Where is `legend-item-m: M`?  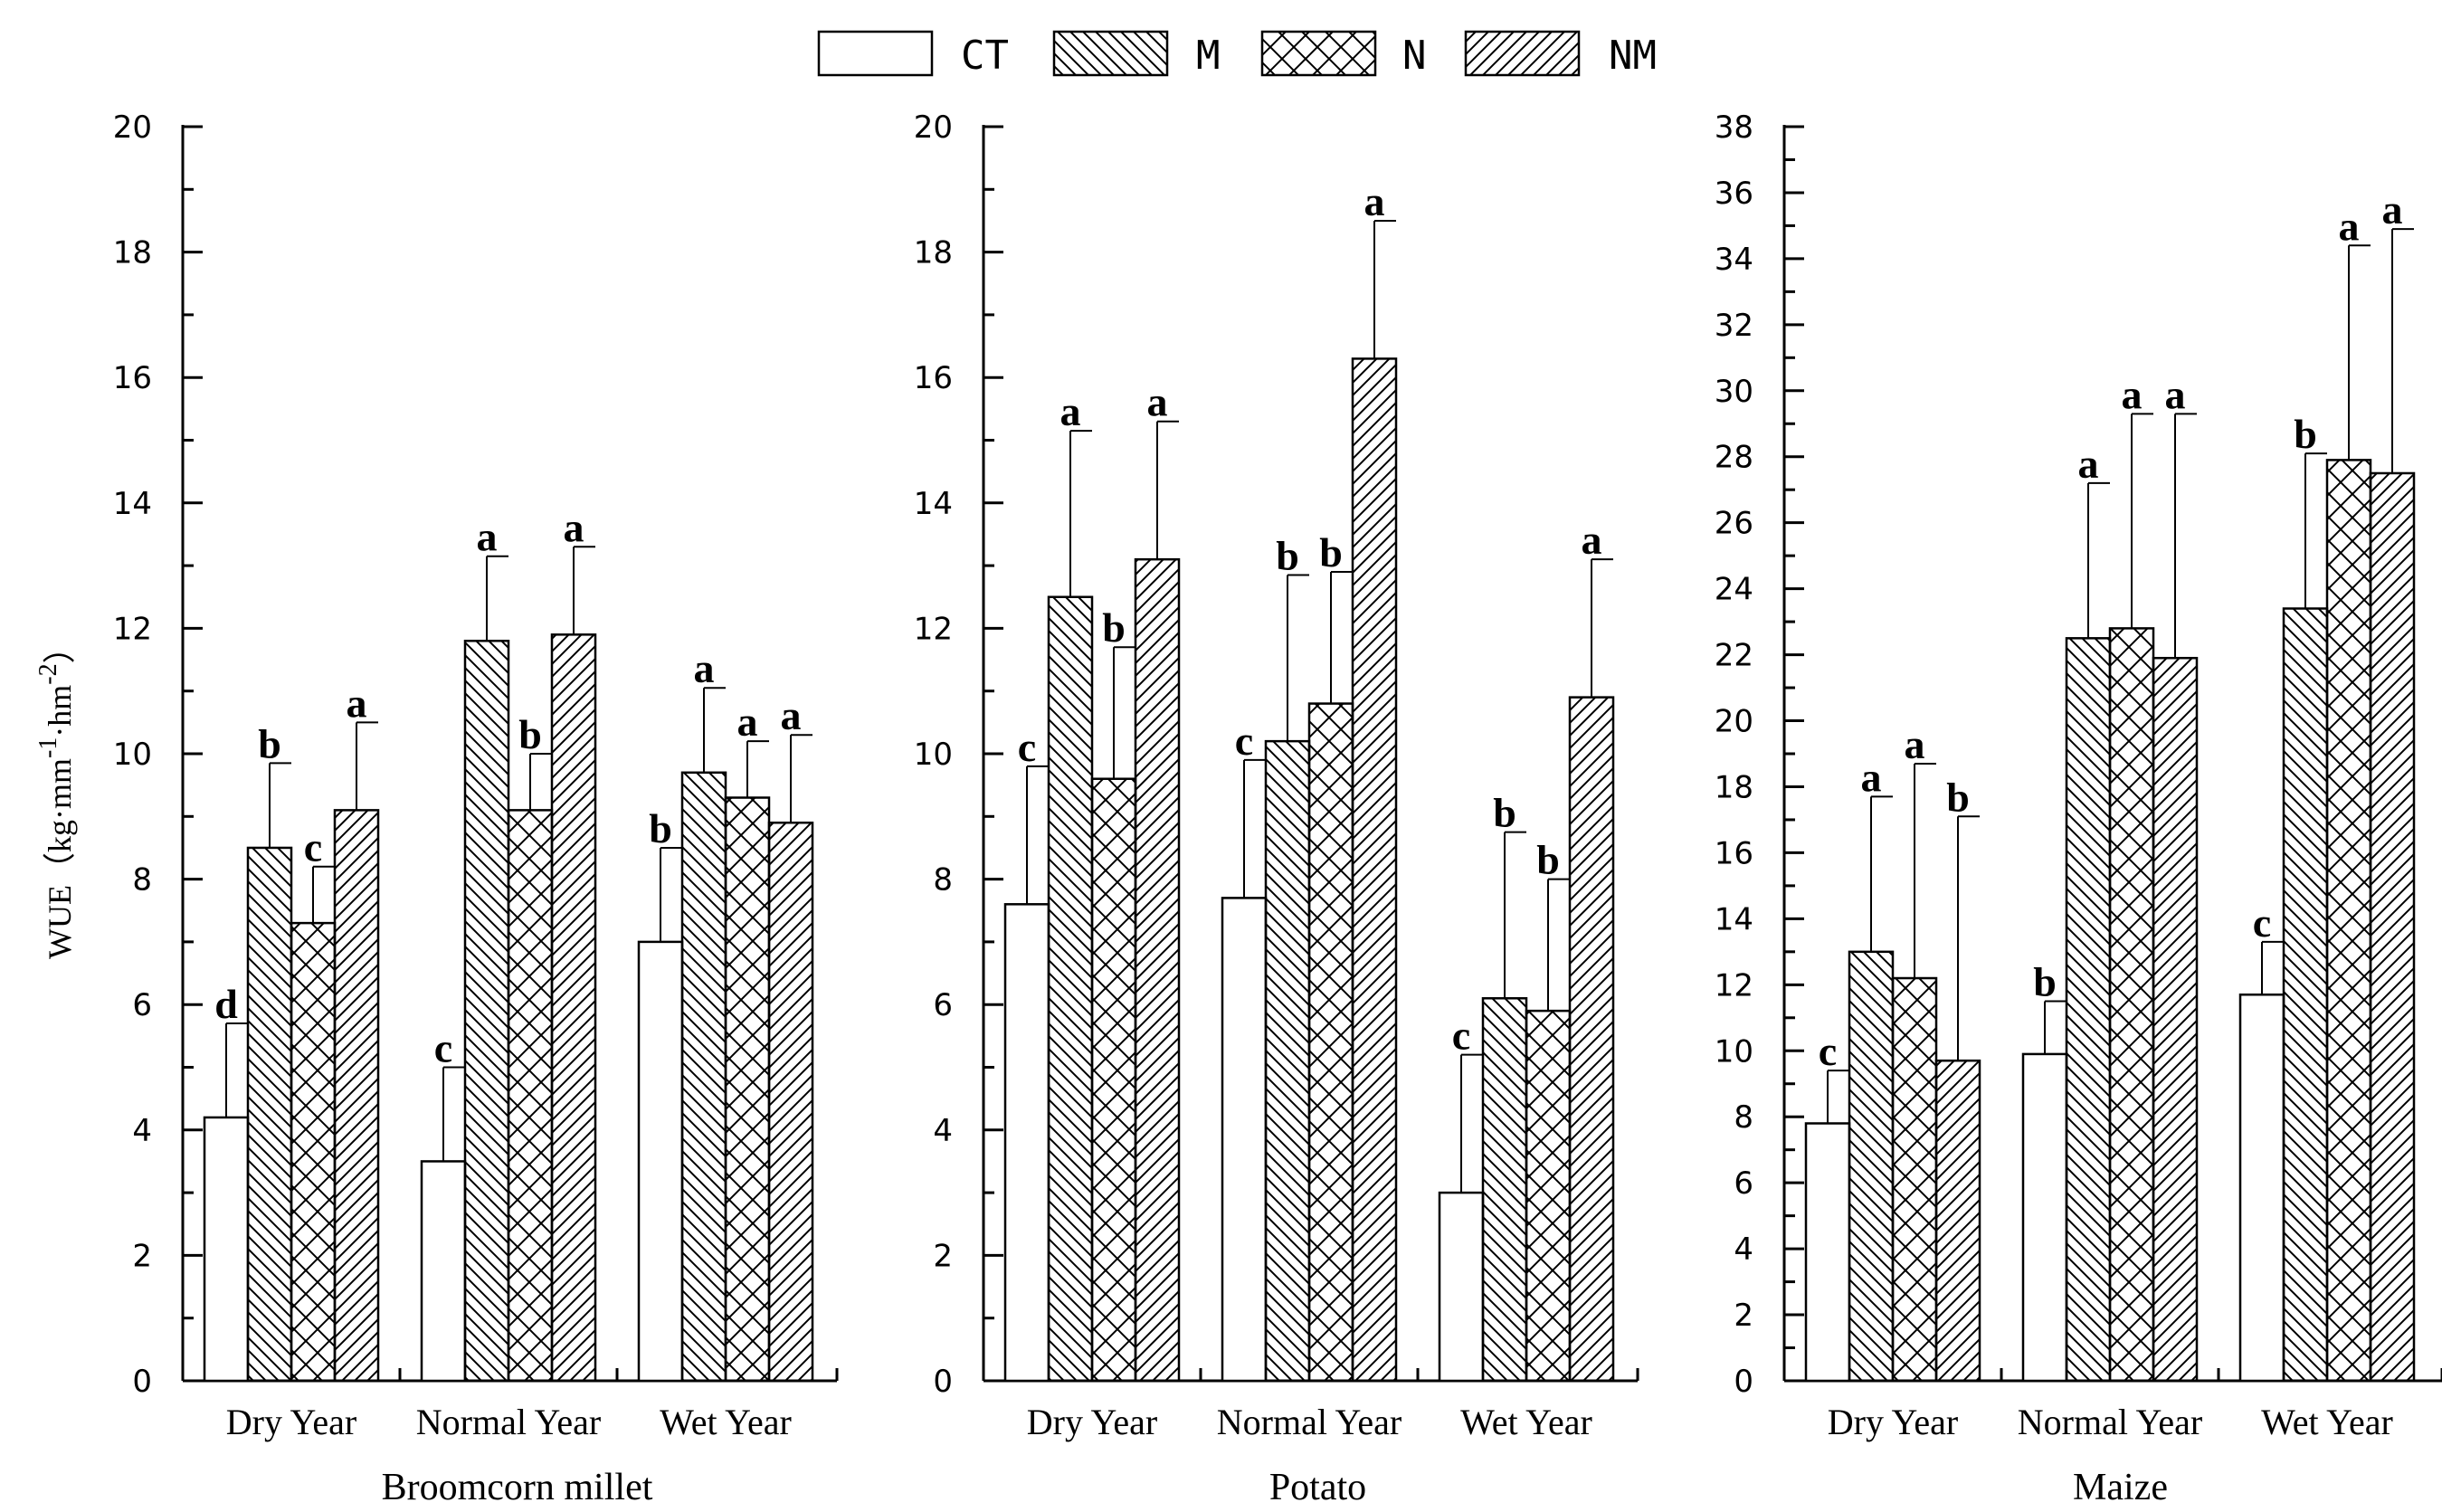 legend-item-m: M is located at coordinates (1136, 55).